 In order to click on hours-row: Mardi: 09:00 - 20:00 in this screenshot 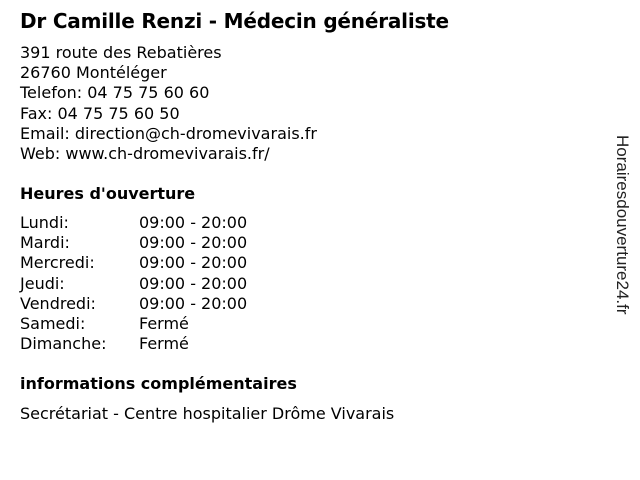, I will do `click(134, 243)`.